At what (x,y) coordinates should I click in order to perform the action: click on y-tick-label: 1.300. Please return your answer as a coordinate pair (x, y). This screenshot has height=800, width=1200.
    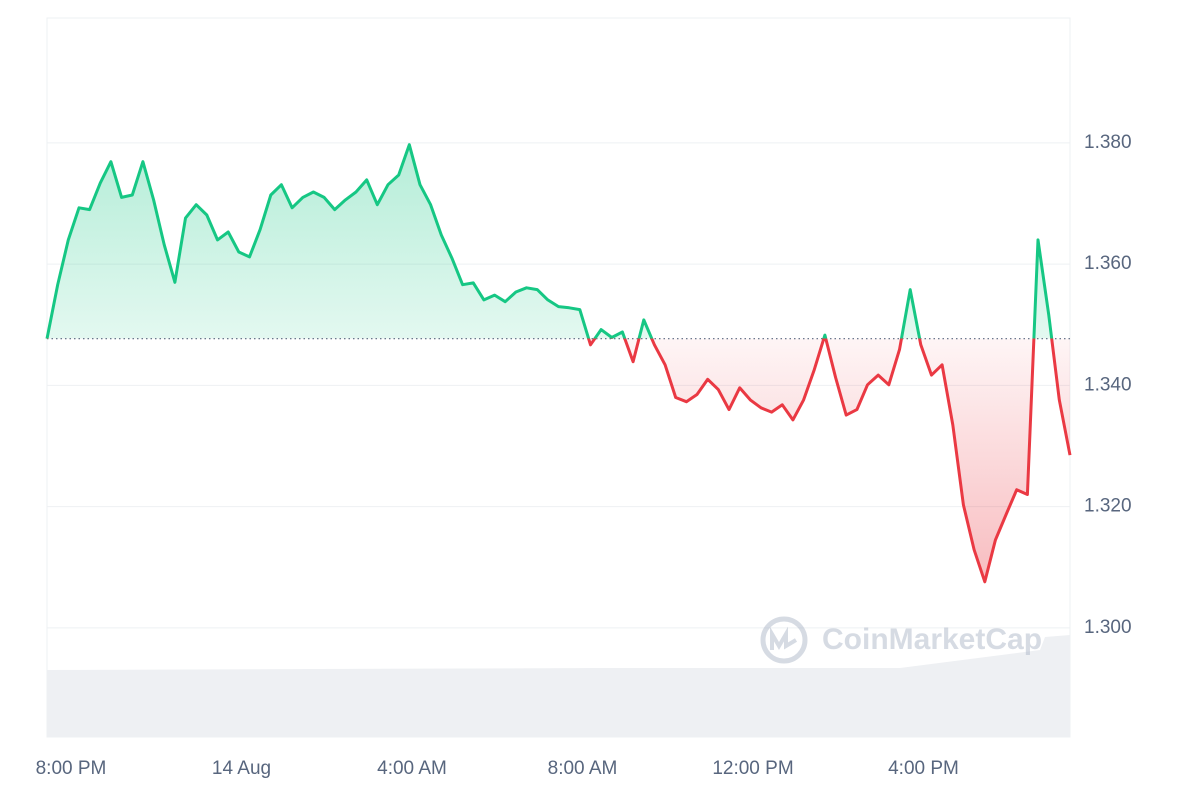
    Looking at the image, I should click on (1108, 627).